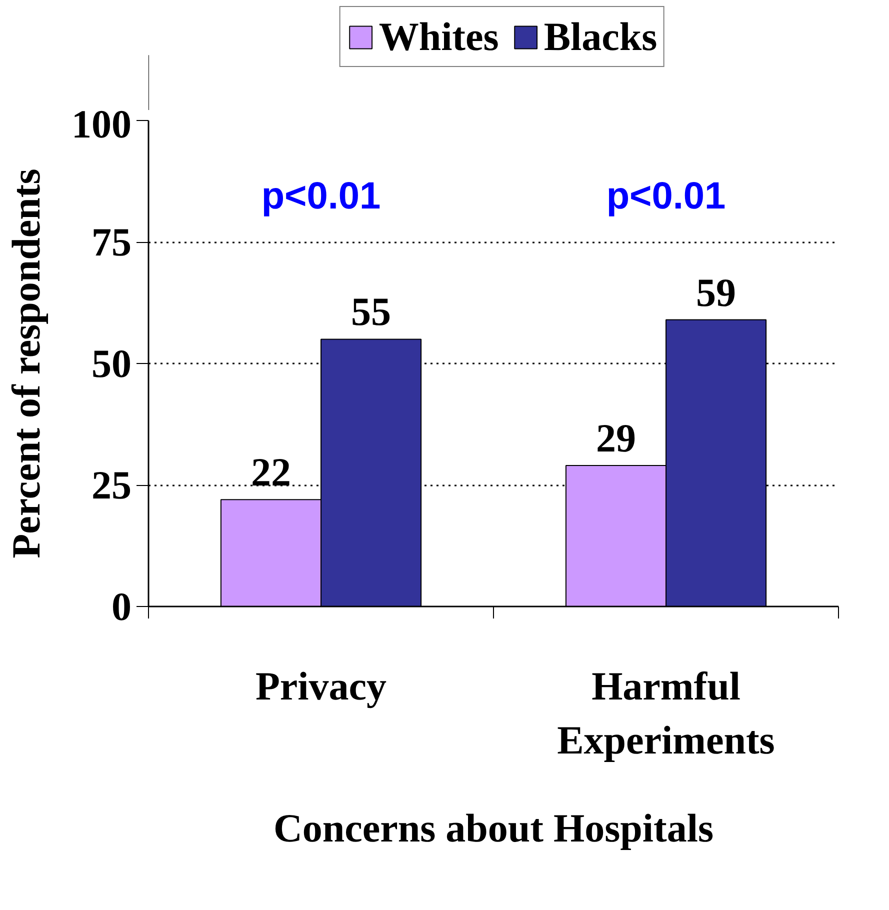 Image resolution: width=889 pixels, height=910 pixels. What do you see at coordinates (438, 36) in the screenshot?
I see `legend-label: Whites` at bounding box center [438, 36].